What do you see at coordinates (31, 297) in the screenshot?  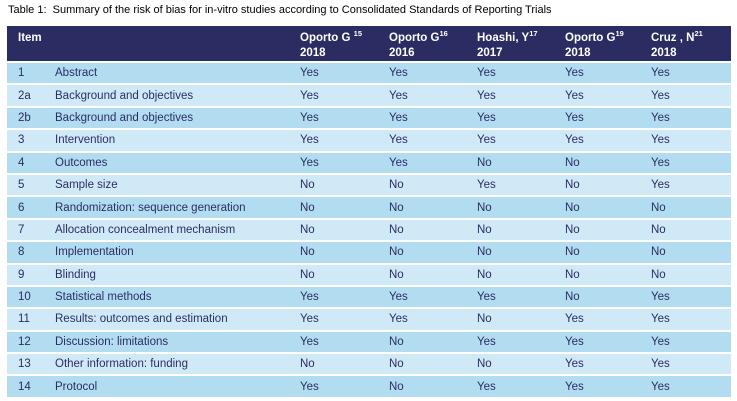 I see `item-number: 10` at bounding box center [31, 297].